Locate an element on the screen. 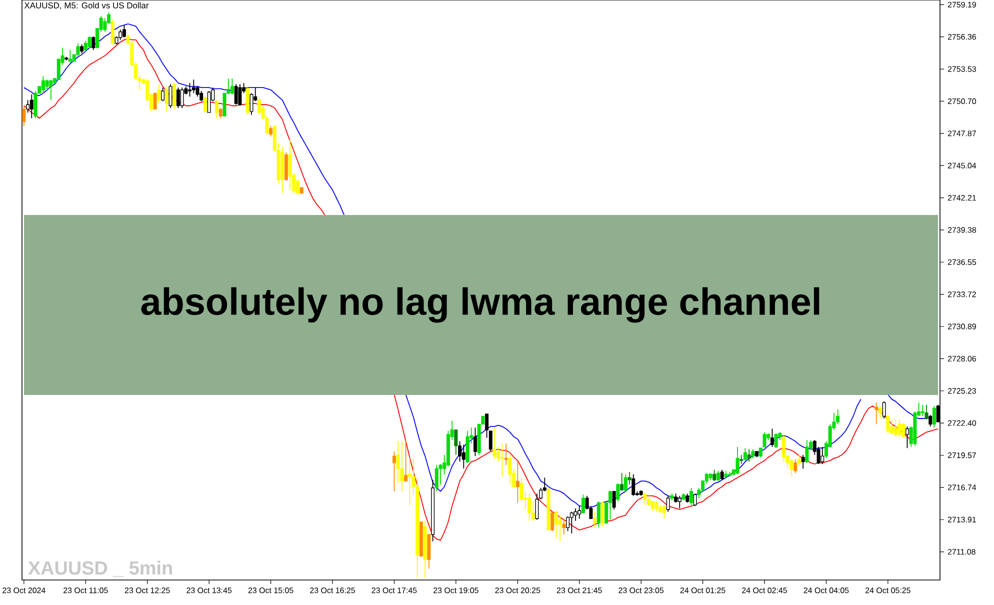 This screenshot has height=605, width=994. annotation: absolutely no lag lwma range channel is located at coordinates (480, 305).